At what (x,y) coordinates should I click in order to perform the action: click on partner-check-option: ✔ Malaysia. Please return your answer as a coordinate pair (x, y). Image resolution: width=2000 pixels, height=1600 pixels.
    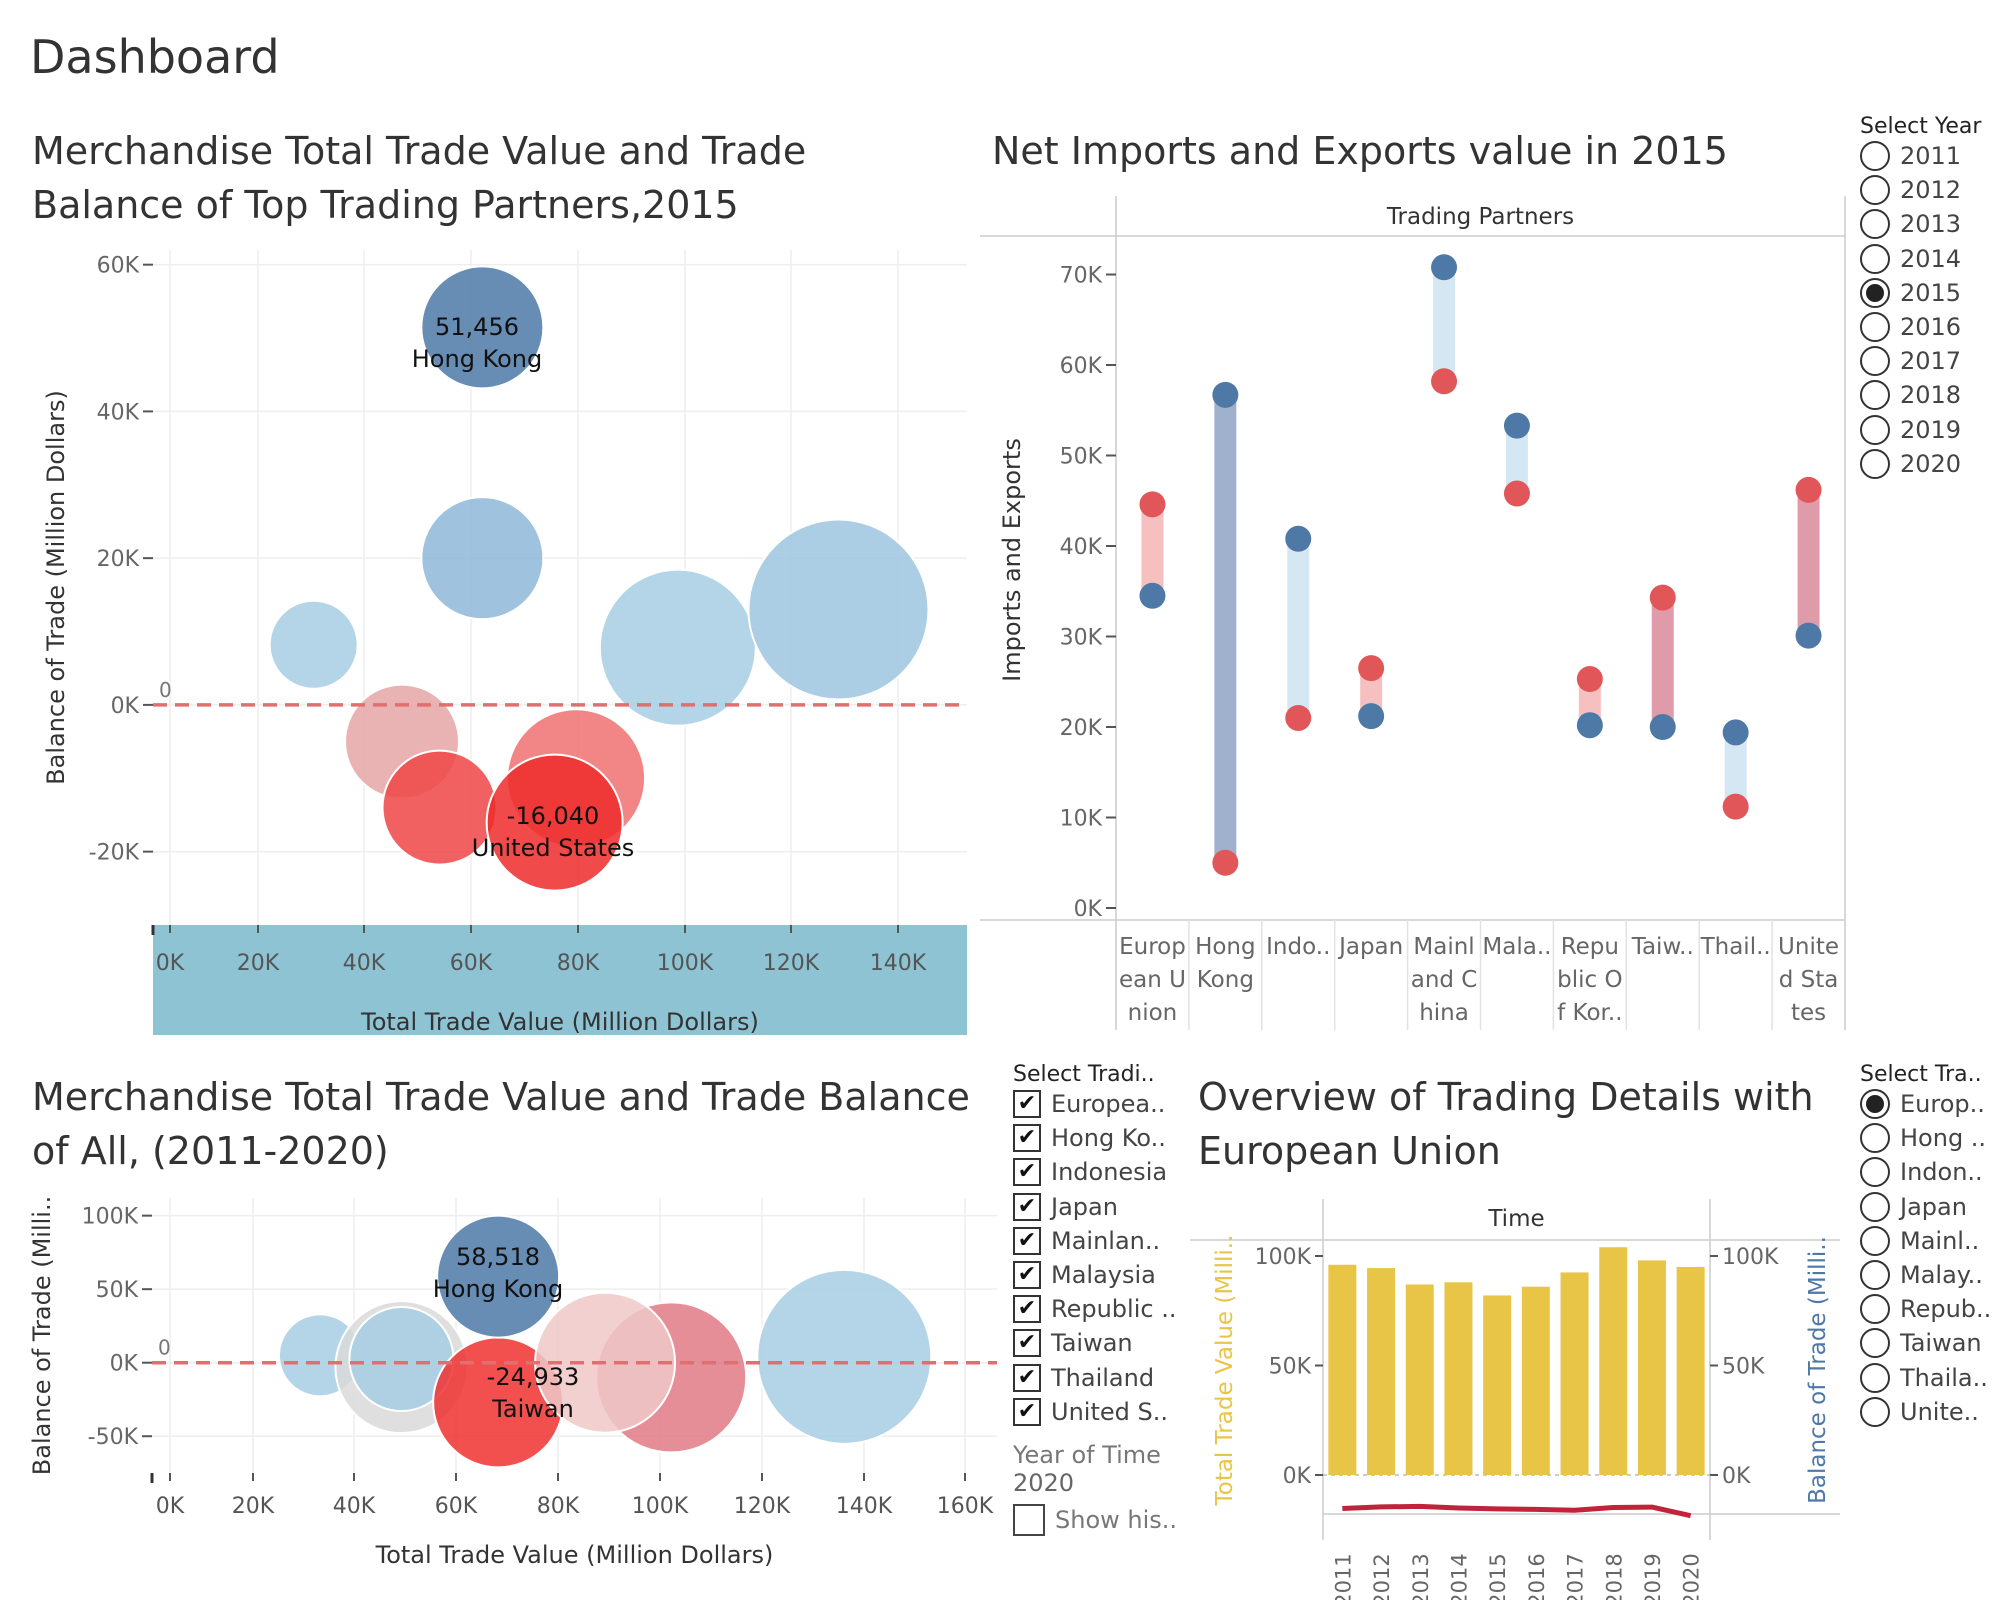
    Looking at the image, I should click on (1098, 1275).